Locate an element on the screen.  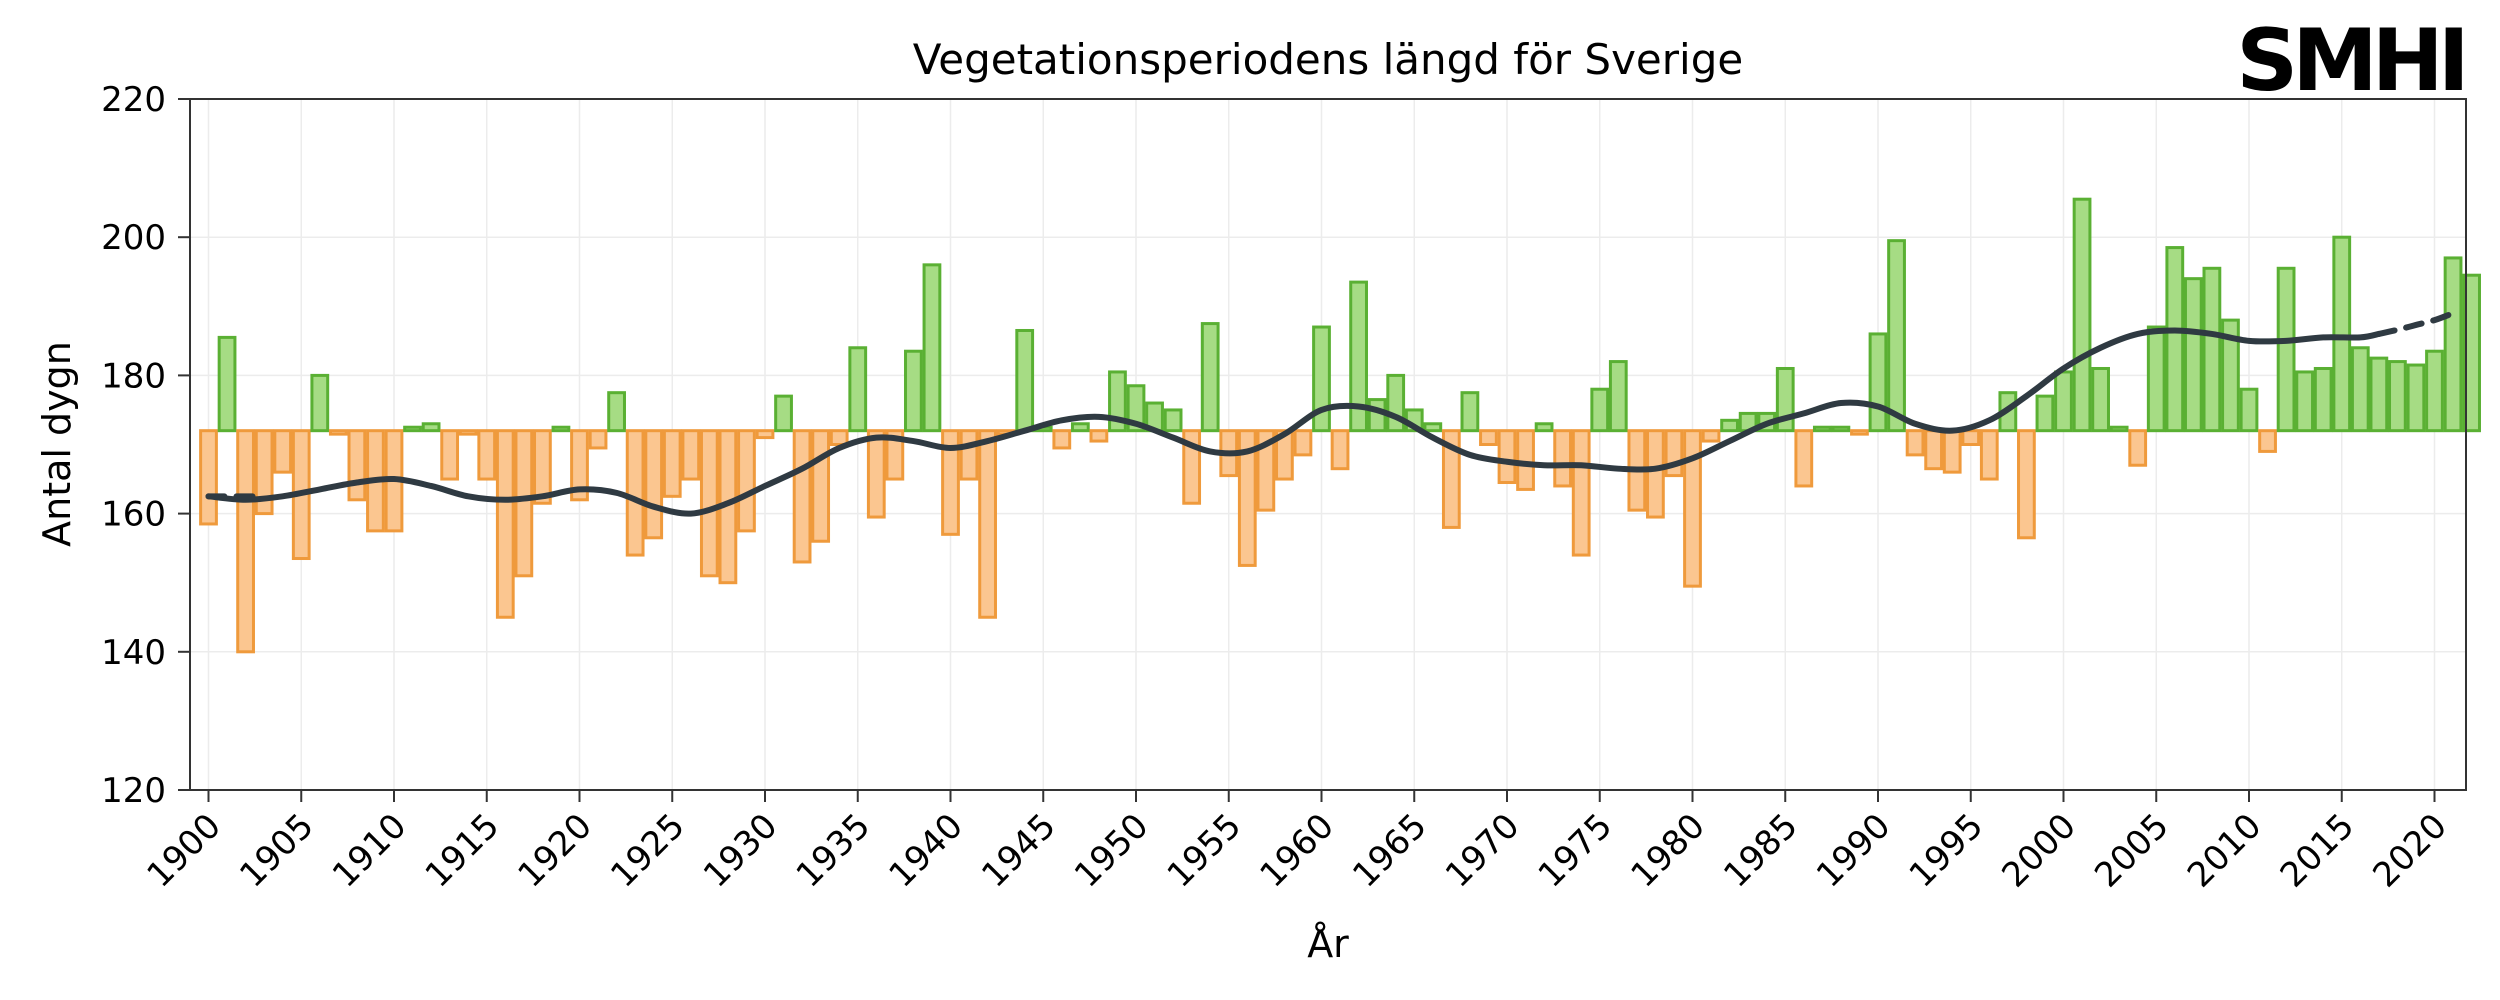
bar-1996 is located at coordinates (1989, 455).